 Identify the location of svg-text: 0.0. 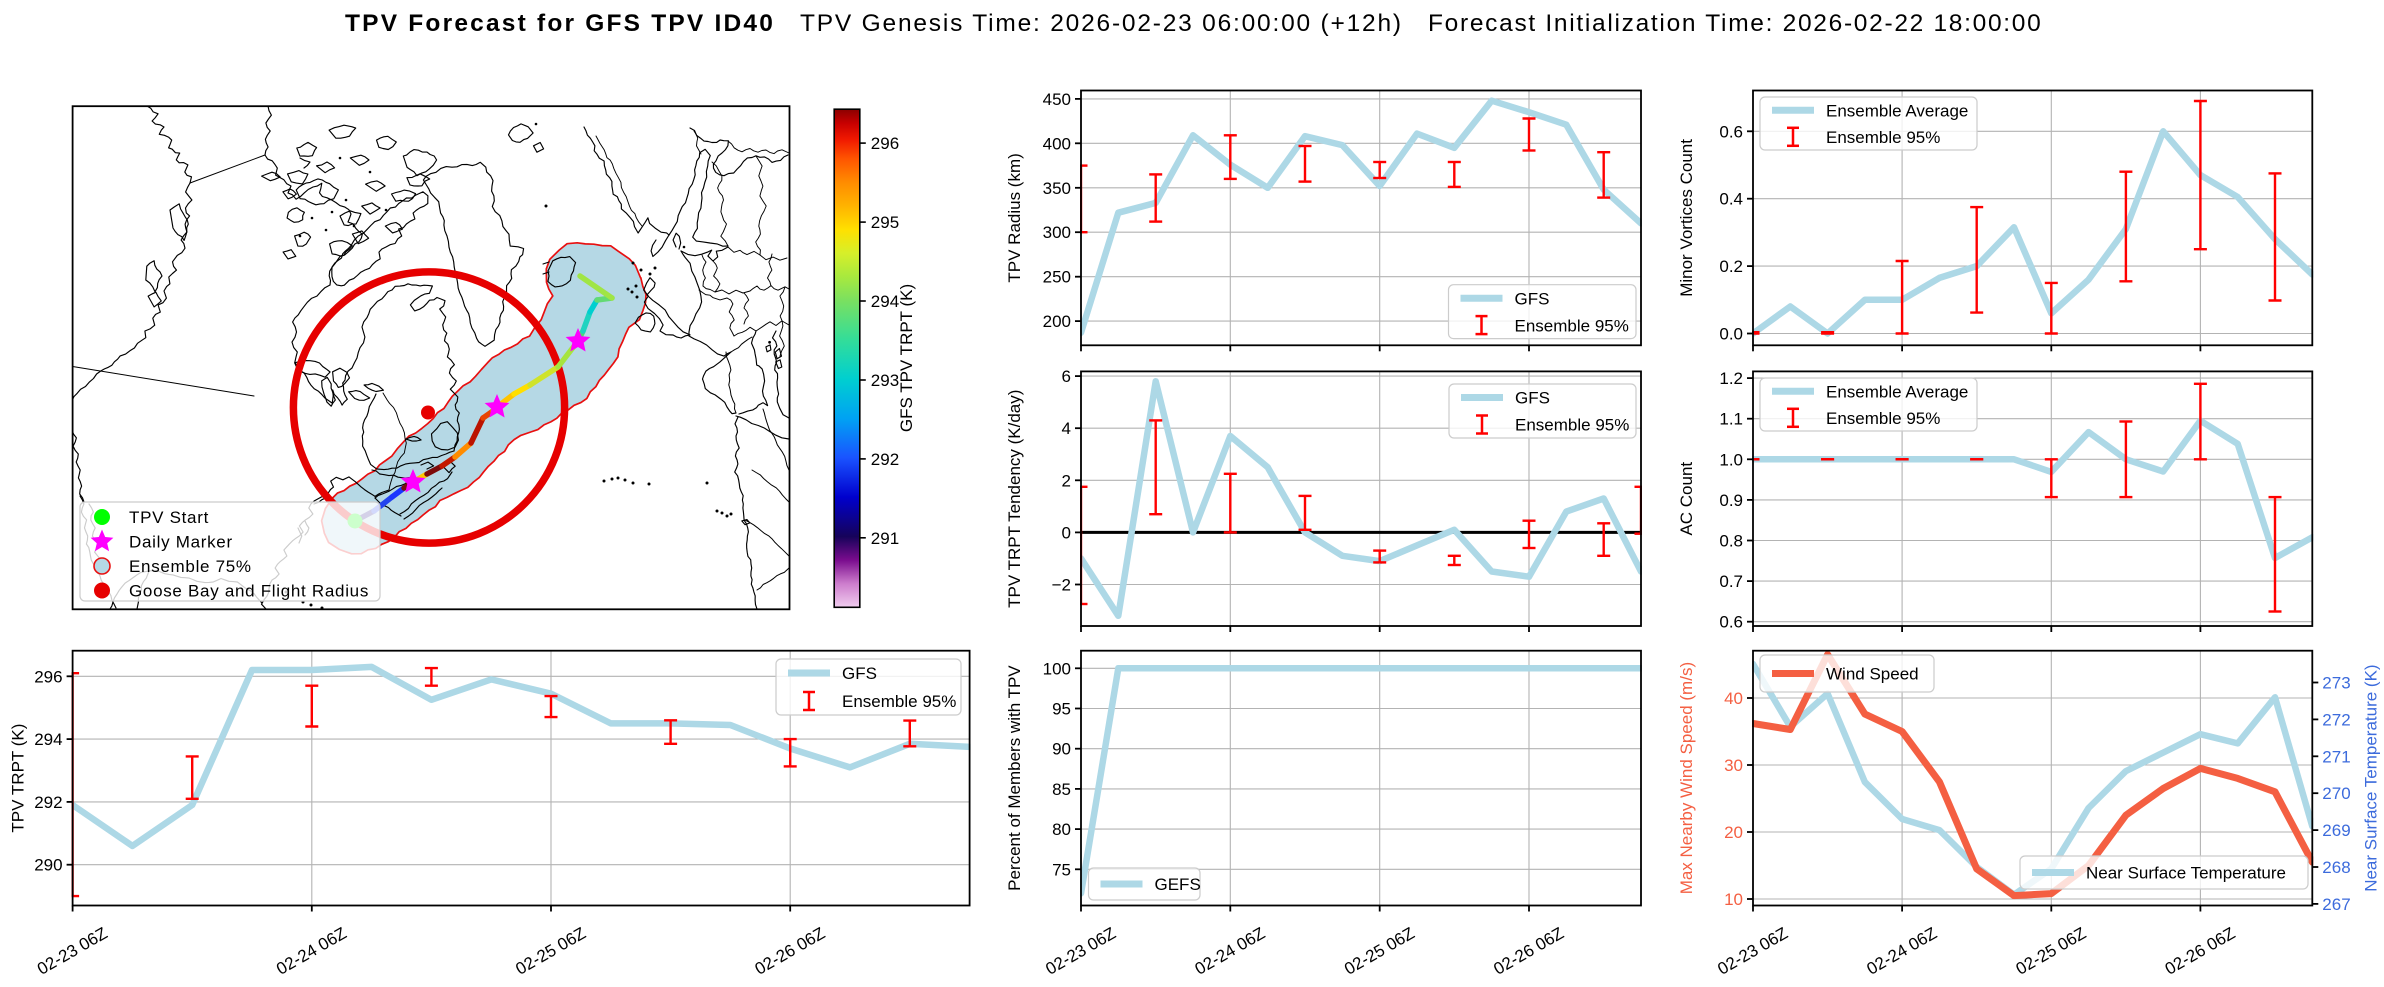
(1731, 334).